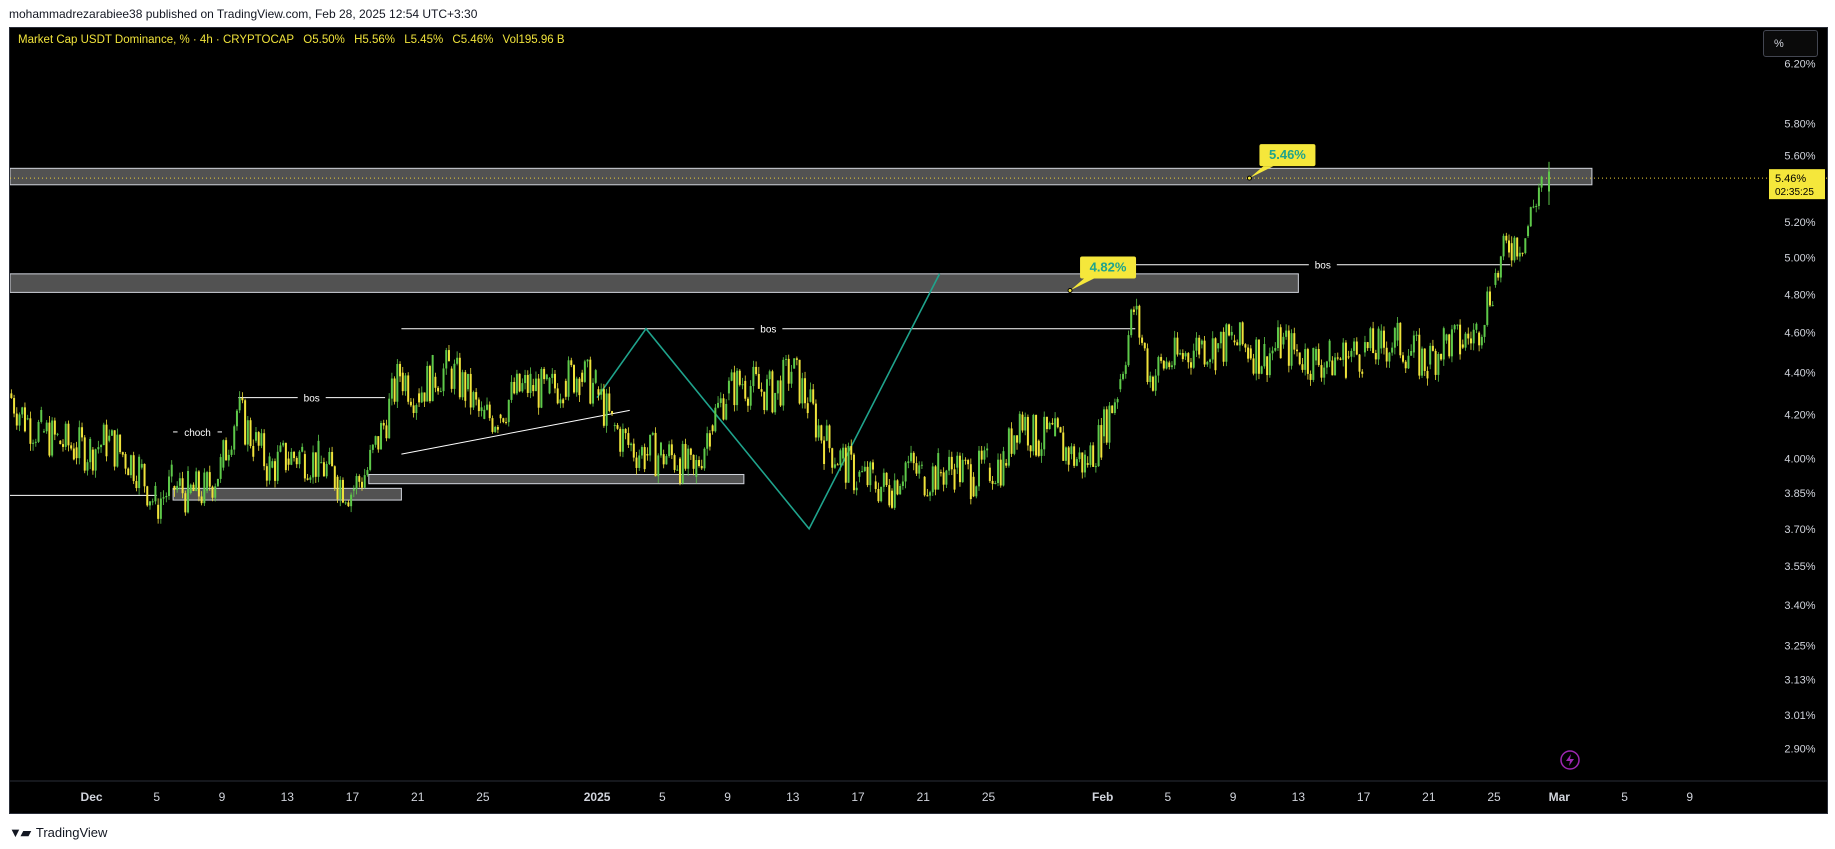  I want to click on lightning-icon, so click(1570, 760).